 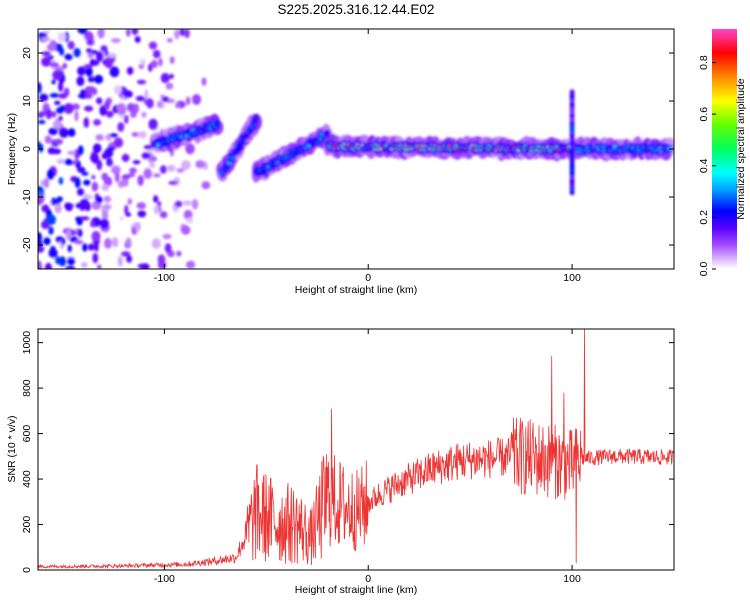 I want to click on spectrogram-ylabel: Frequency (Hz), so click(x=12, y=149).